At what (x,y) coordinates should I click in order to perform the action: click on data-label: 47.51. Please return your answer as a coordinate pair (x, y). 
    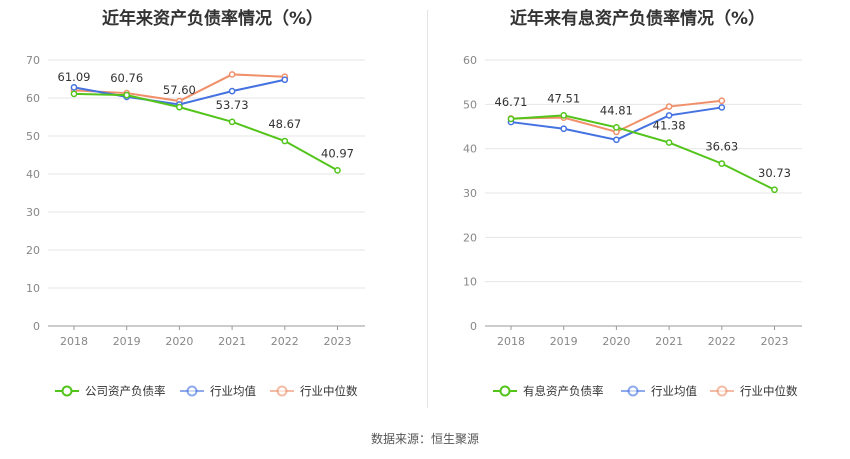
    Looking at the image, I should click on (563, 98).